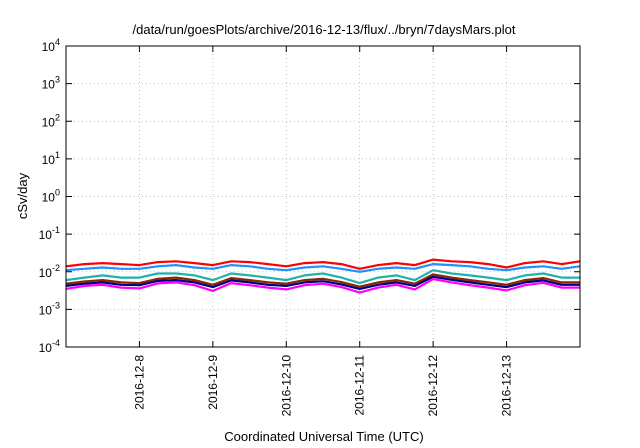 This screenshot has height=448, width=640. What do you see at coordinates (286, 386) in the screenshot?
I see `x-tick-label: 2016-12-10` at bounding box center [286, 386].